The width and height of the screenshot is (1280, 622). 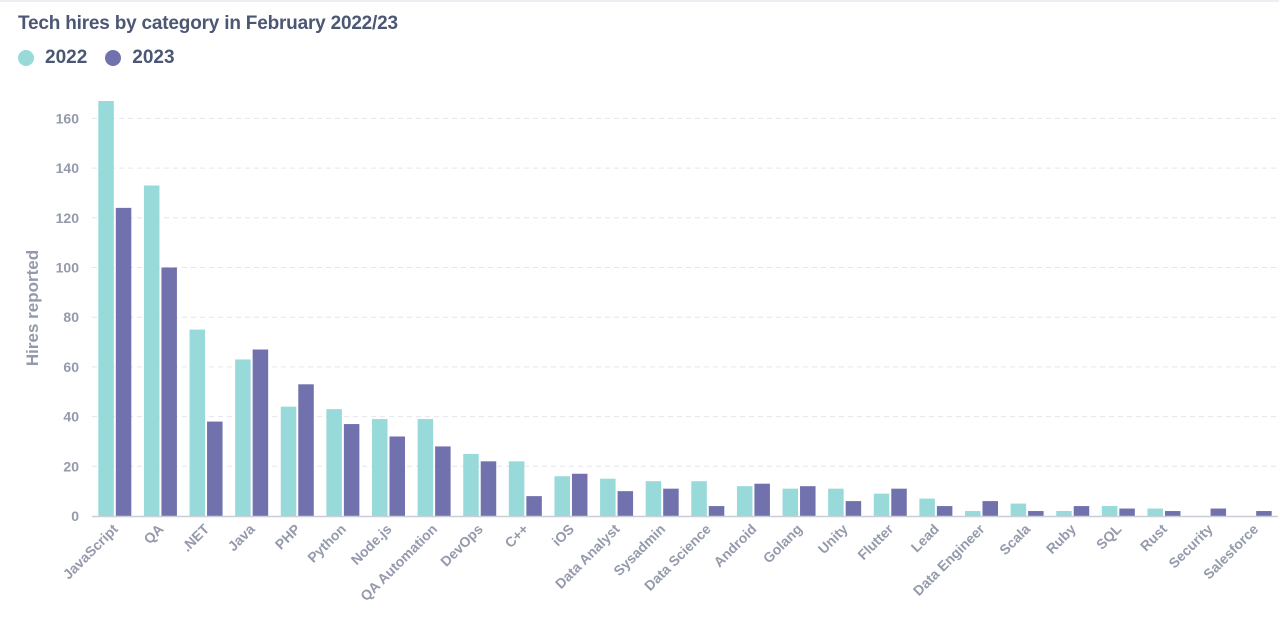 What do you see at coordinates (1155, 512) in the screenshot?
I see `bar-2022-rust` at bounding box center [1155, 512].